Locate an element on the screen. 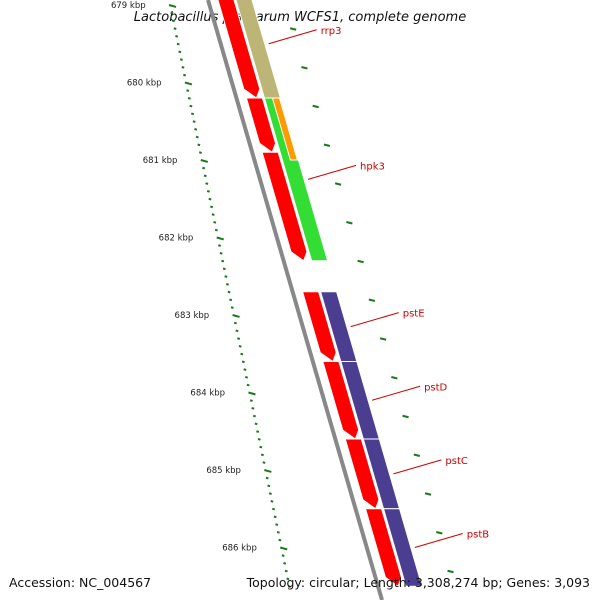 Image resolution: width=600 pixels, height=600 pixels. tick-label-683: 683 kbp is located at coordinates (192, 316).